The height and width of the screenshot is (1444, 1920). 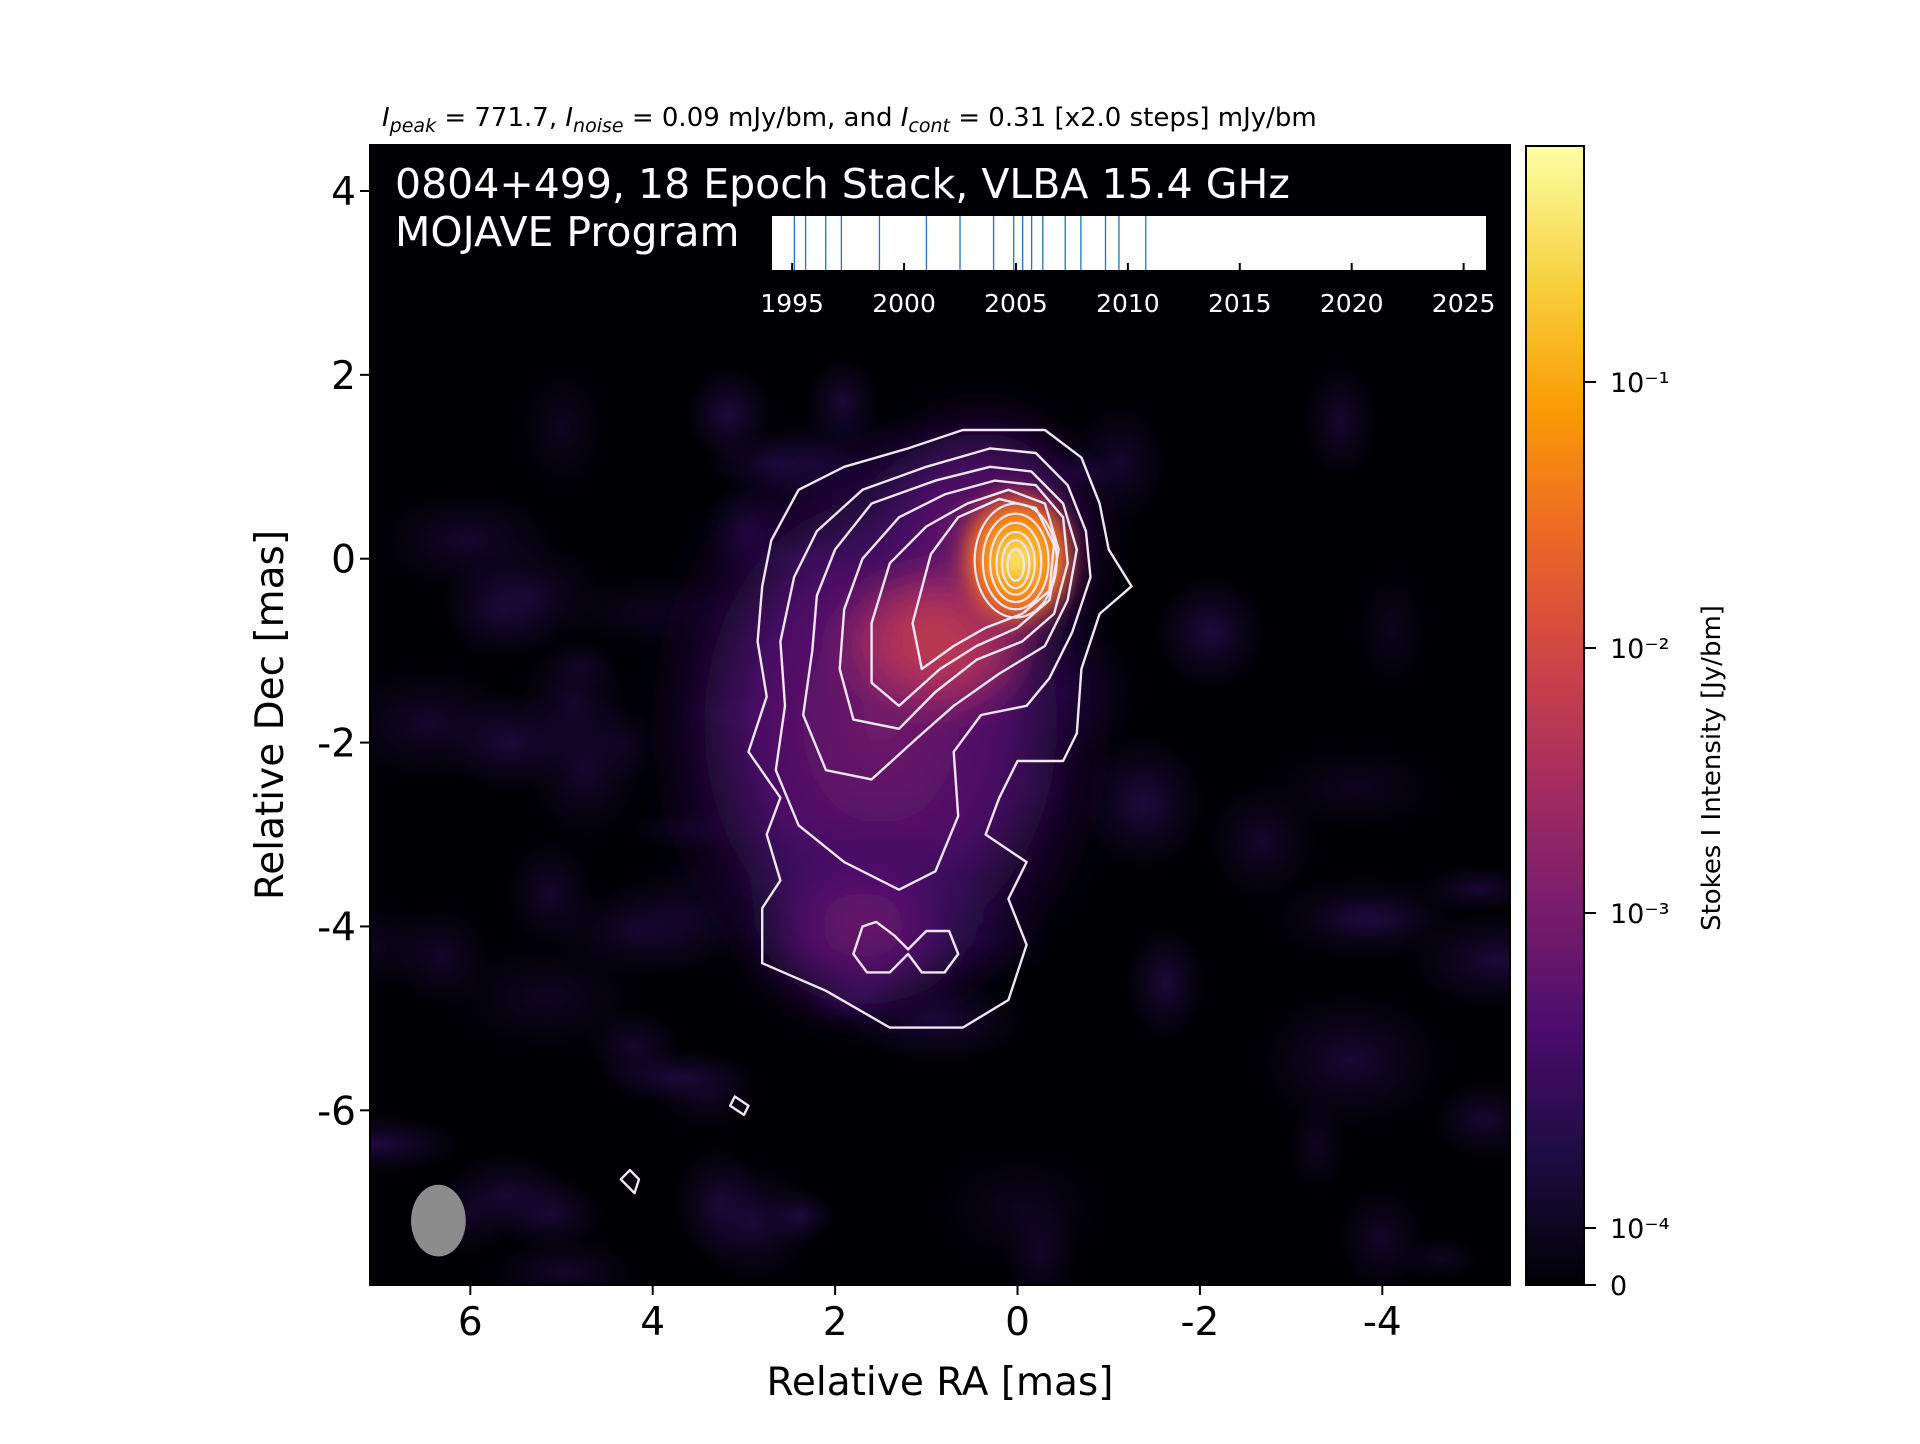 I want to click on timeline-tick-label: 1995, so click(x=792, y=303).